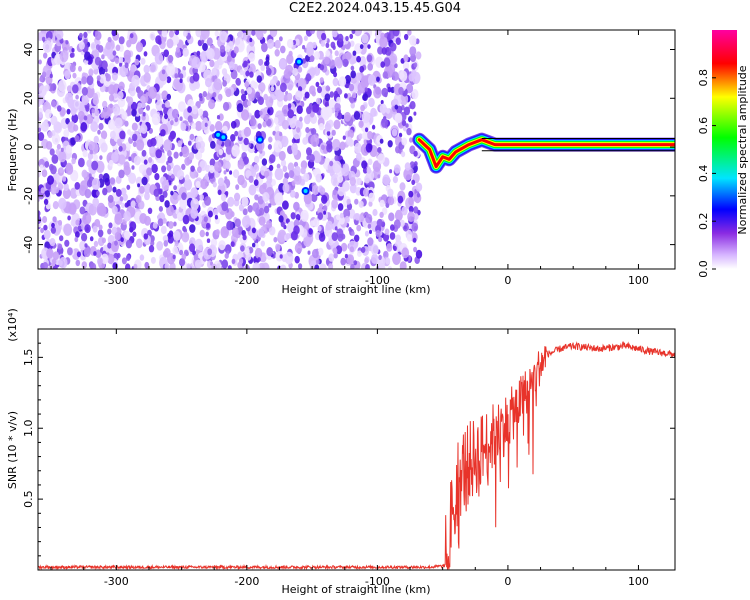 This screenshot has width=750, height=600. What do you see at coordinates (724, 149) in the screenshot?
I see `colorbar-gradient` at bounding box center [724, 149].